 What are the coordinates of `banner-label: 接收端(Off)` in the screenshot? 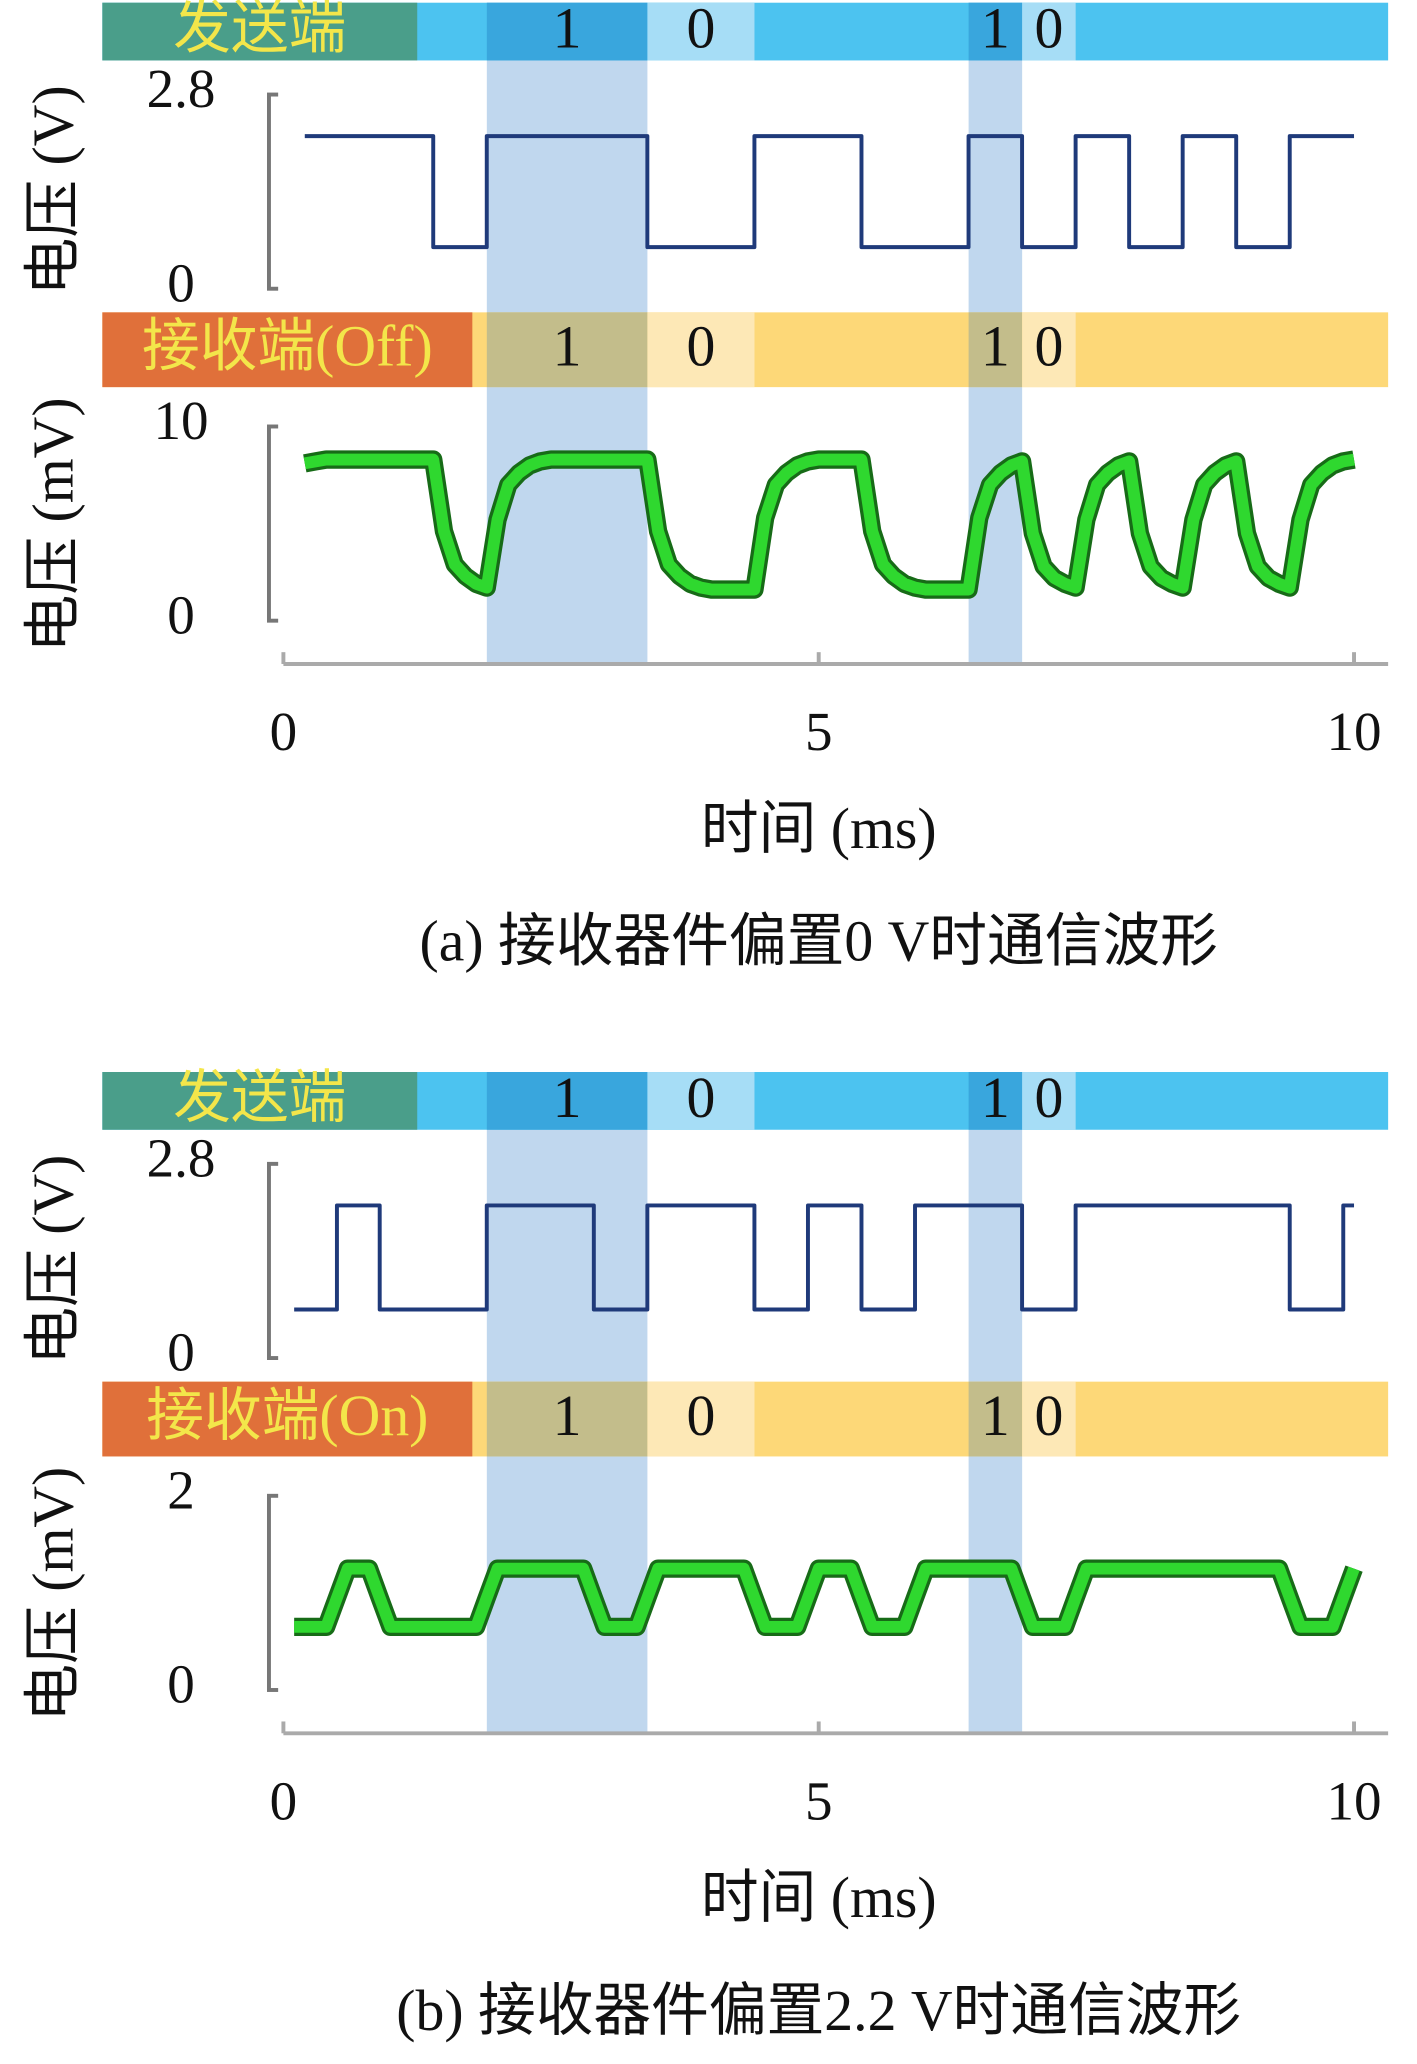 It's located at (287, 347).